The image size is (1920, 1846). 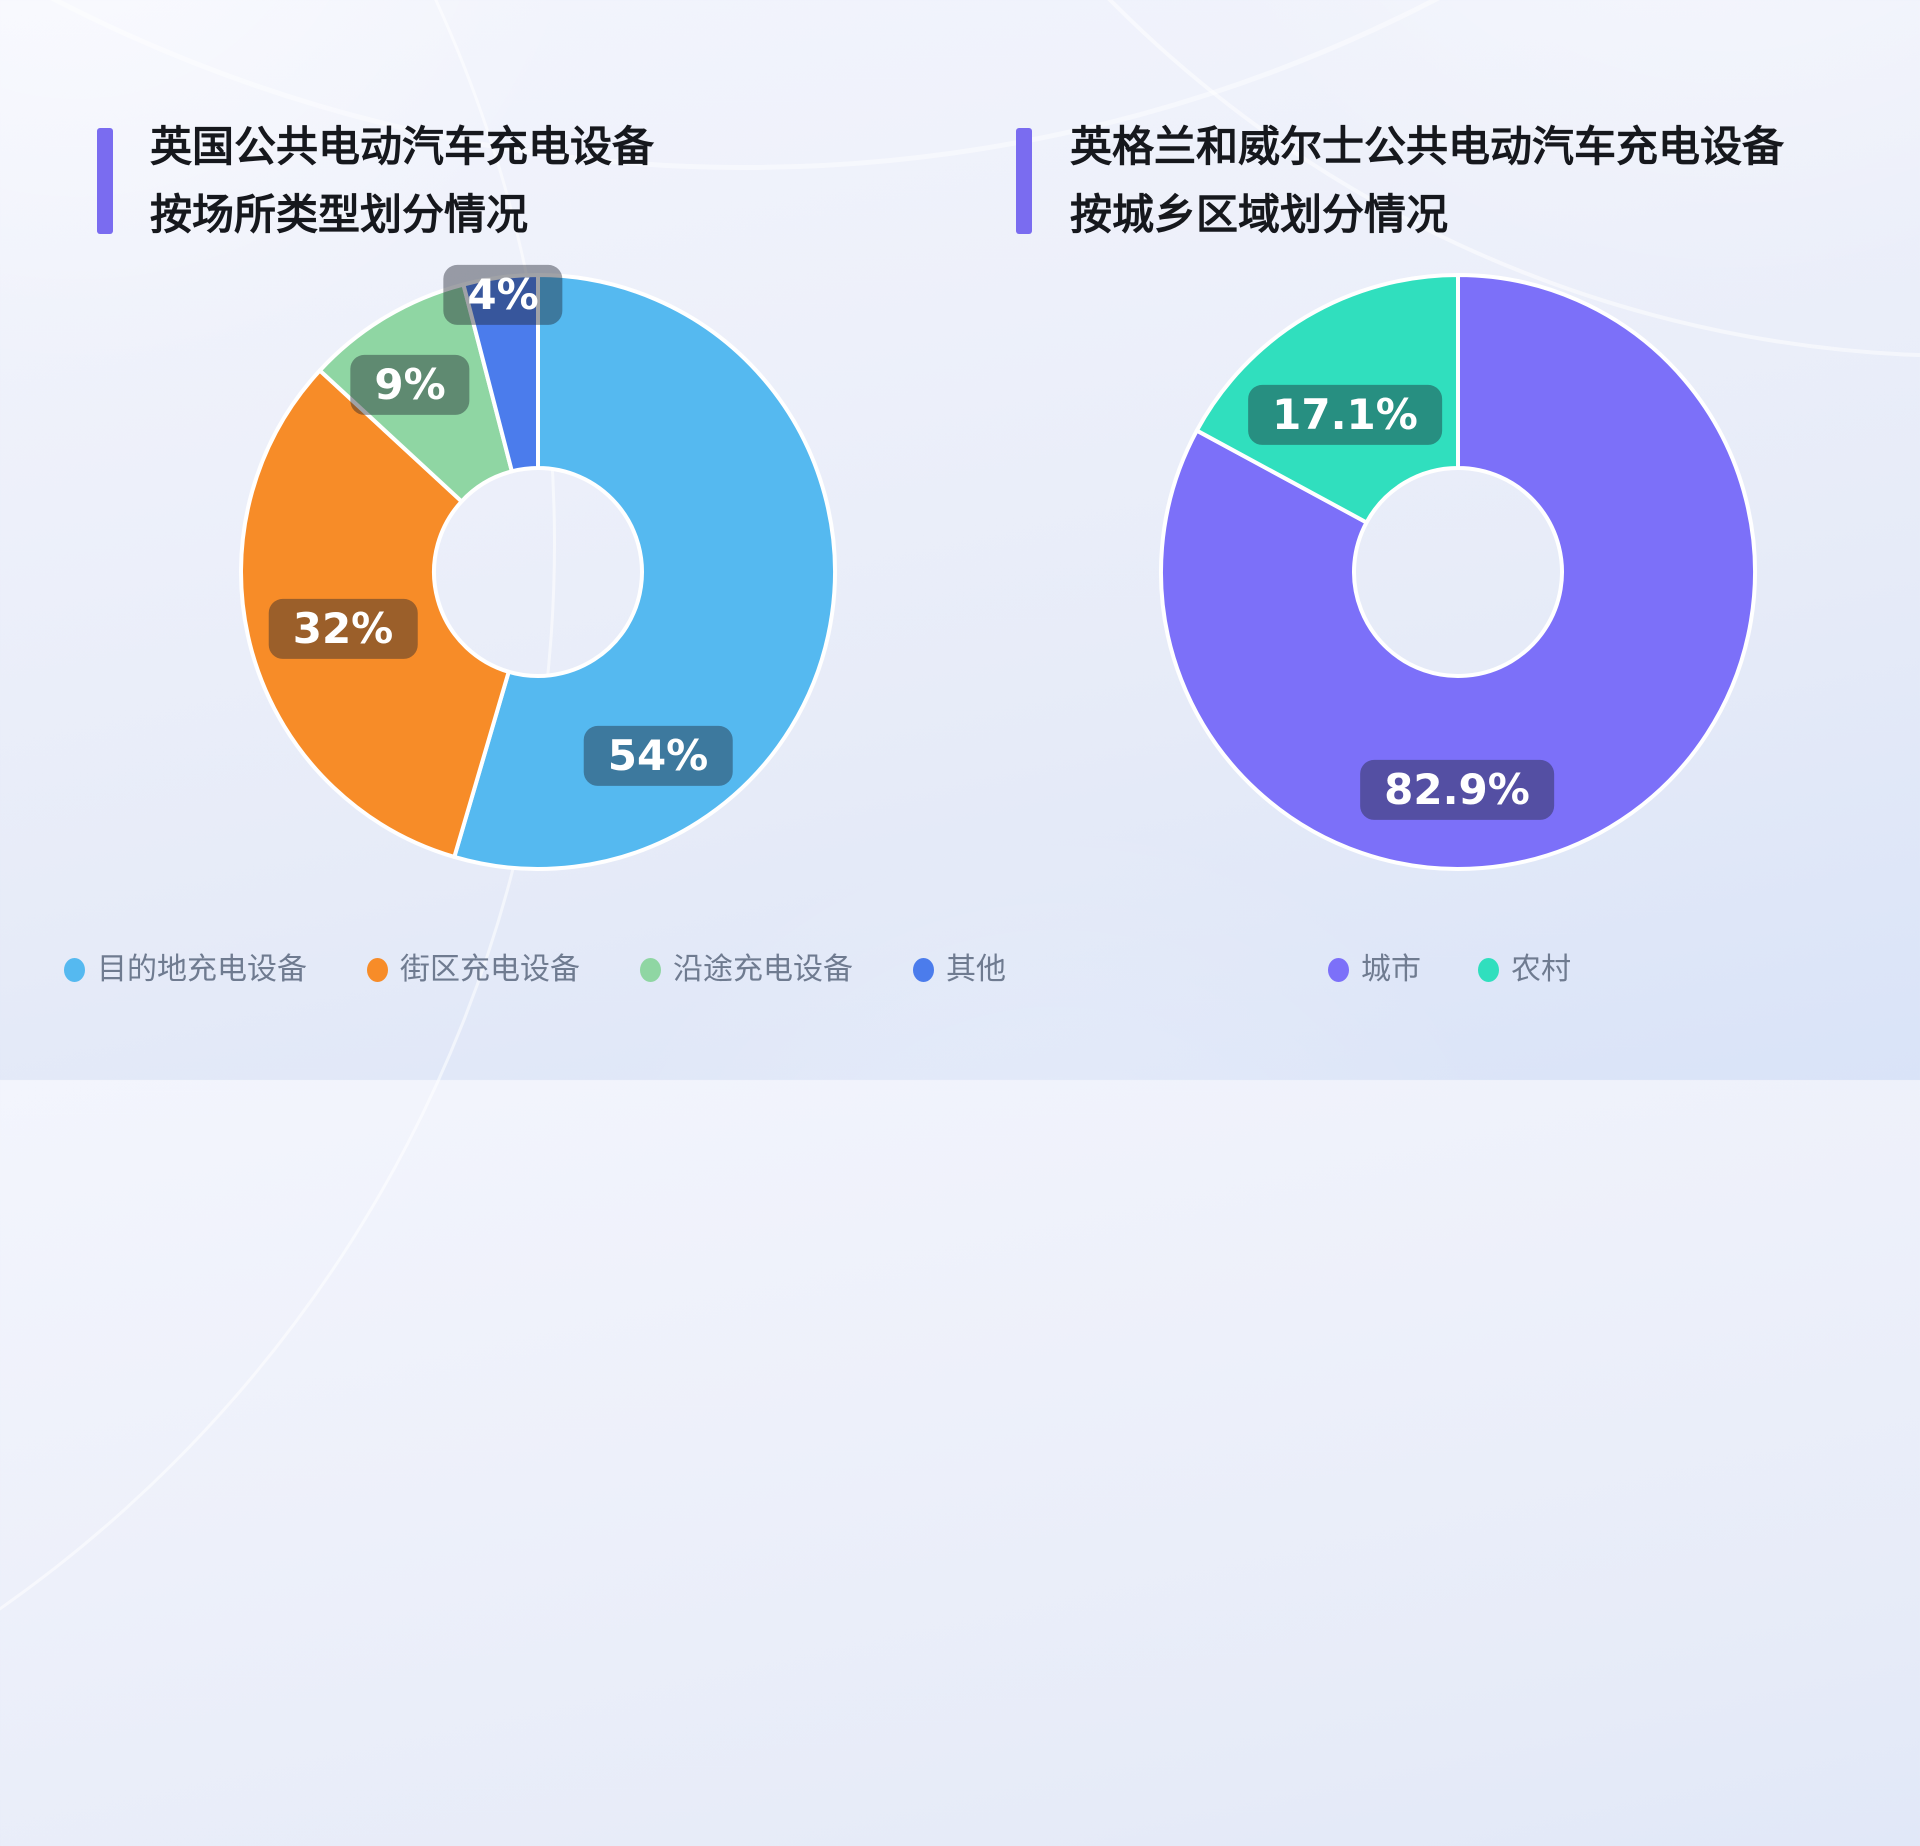 I want to click on right-title-accent-bar, so click(x=1024, y=181).